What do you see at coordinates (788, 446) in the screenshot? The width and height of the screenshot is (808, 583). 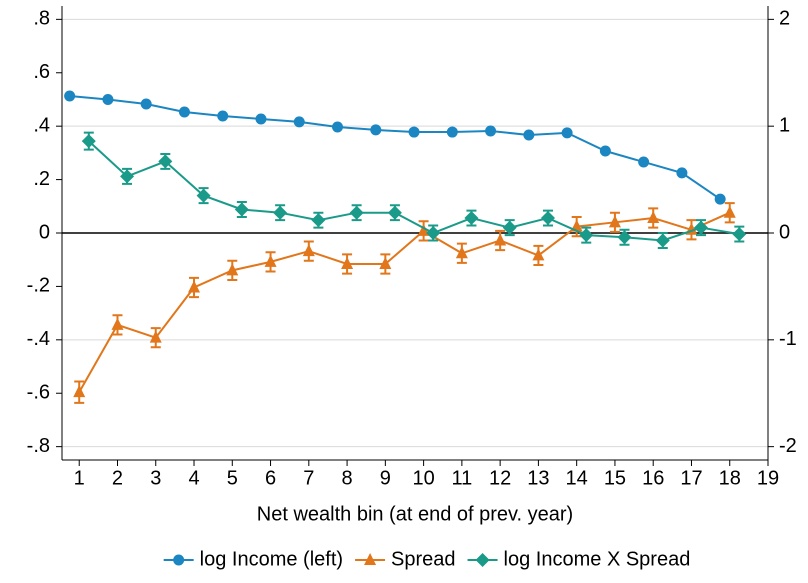 I see `y2-tick-label: -2` at bounding box center [788, 446].